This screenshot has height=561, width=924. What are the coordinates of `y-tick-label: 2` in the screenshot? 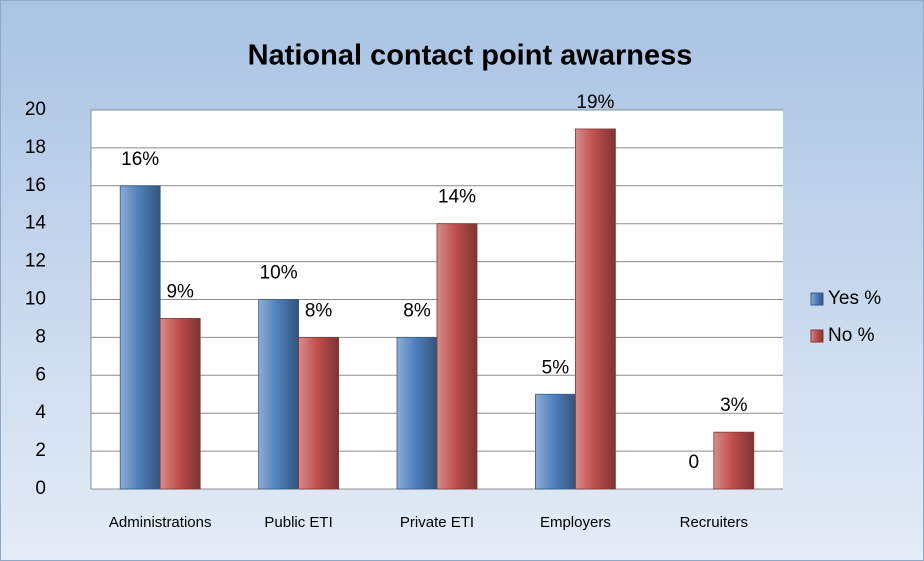 It's located at (40, 450).